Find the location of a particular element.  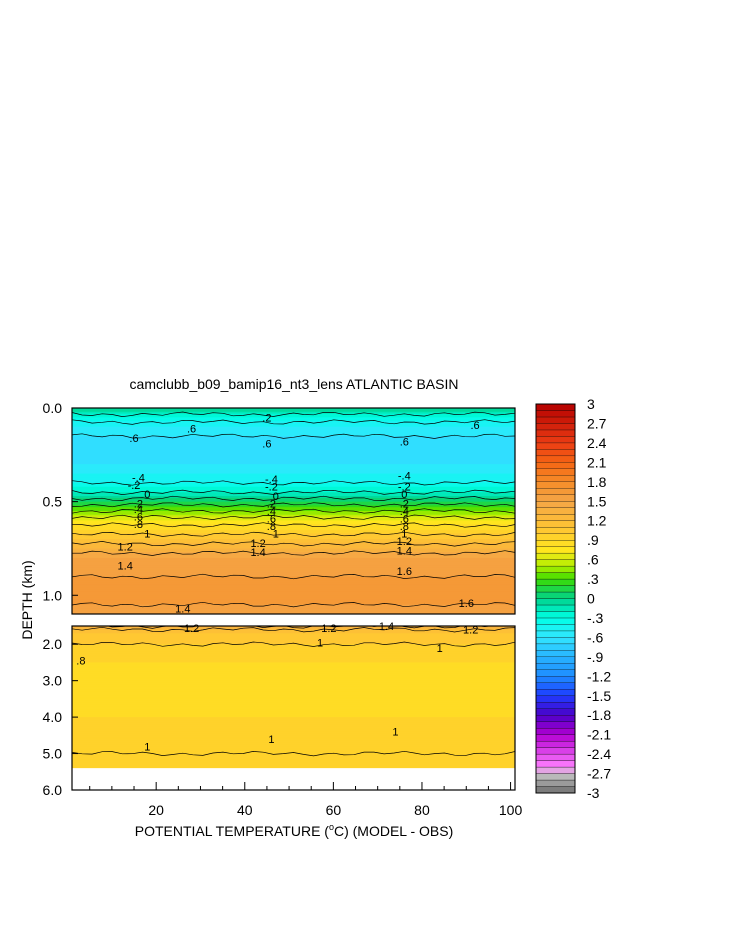

y-tick-label: 0.0 is located at coordinates (53, 408).